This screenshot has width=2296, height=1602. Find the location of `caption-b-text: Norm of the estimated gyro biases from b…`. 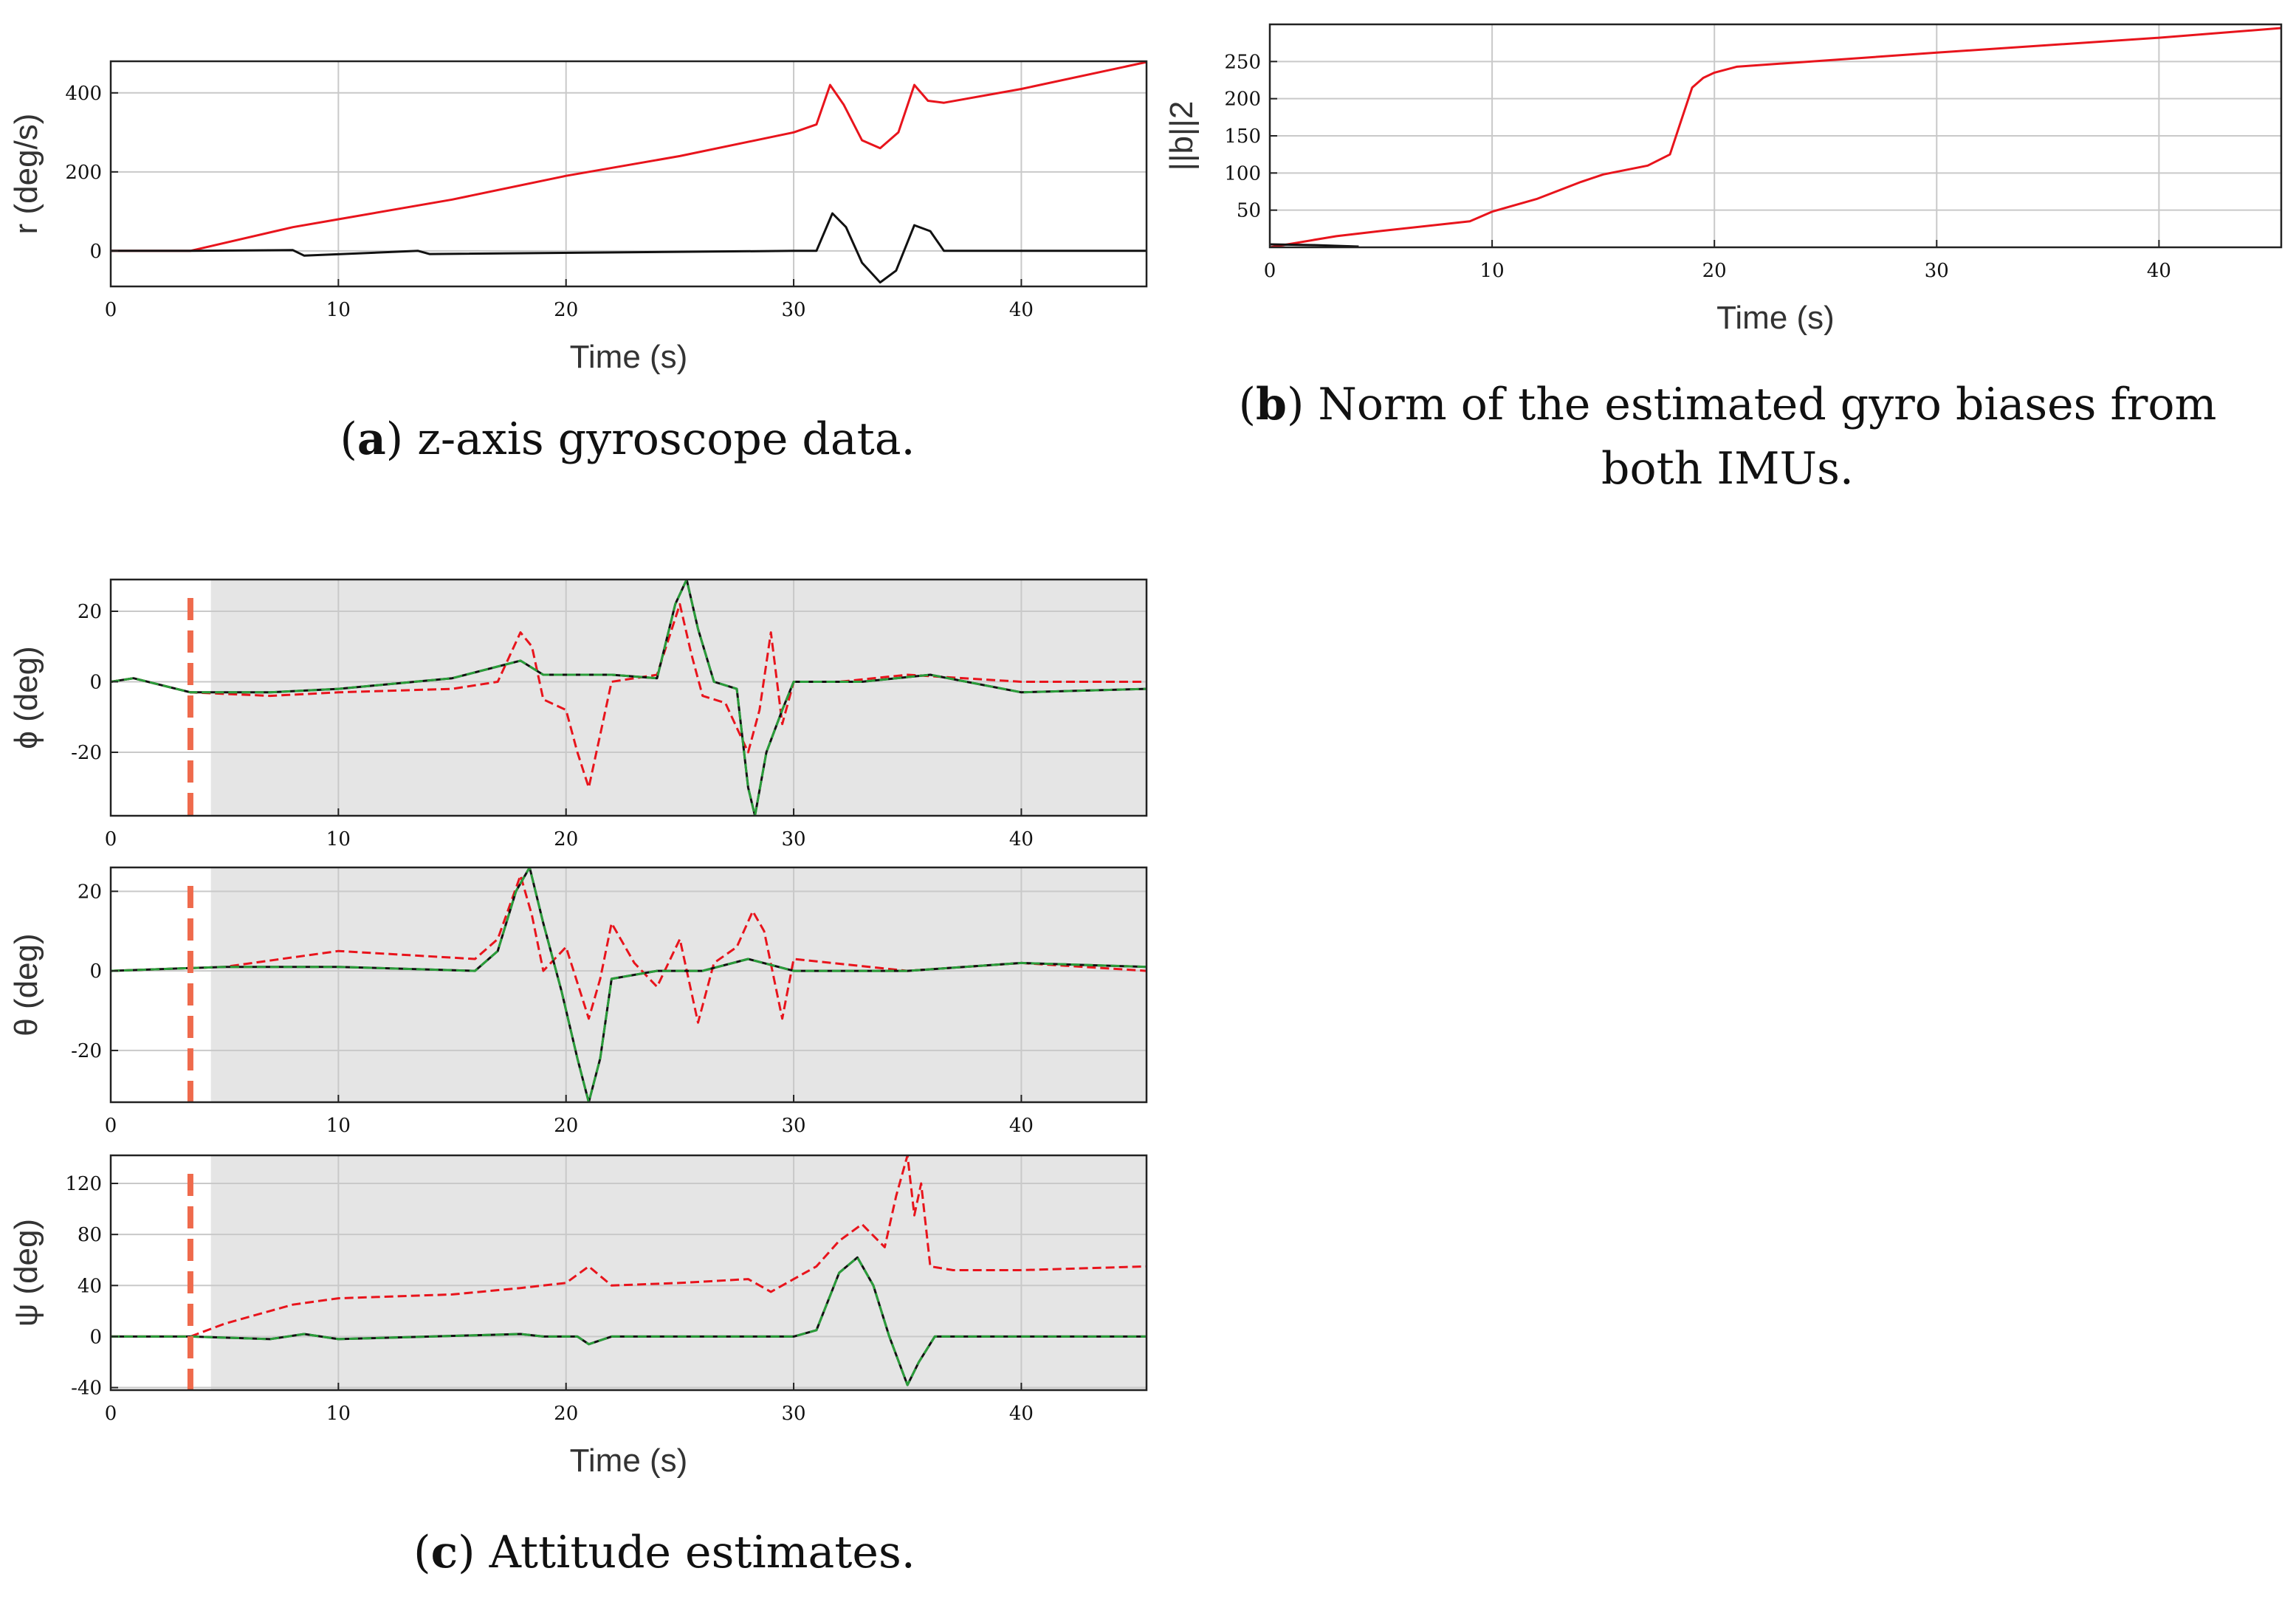

caption-b-text: Norm of the estimated gyro biases from b… is located at coordinates (1768, 437).